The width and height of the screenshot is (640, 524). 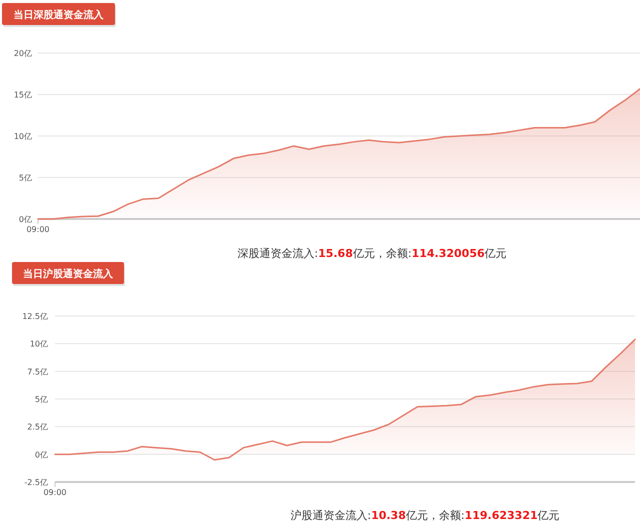 What do you see at coordinates (35, 316) in the screenshot?
I see `y-tick-label: 12.5亿` at bounding box center [35, 316].